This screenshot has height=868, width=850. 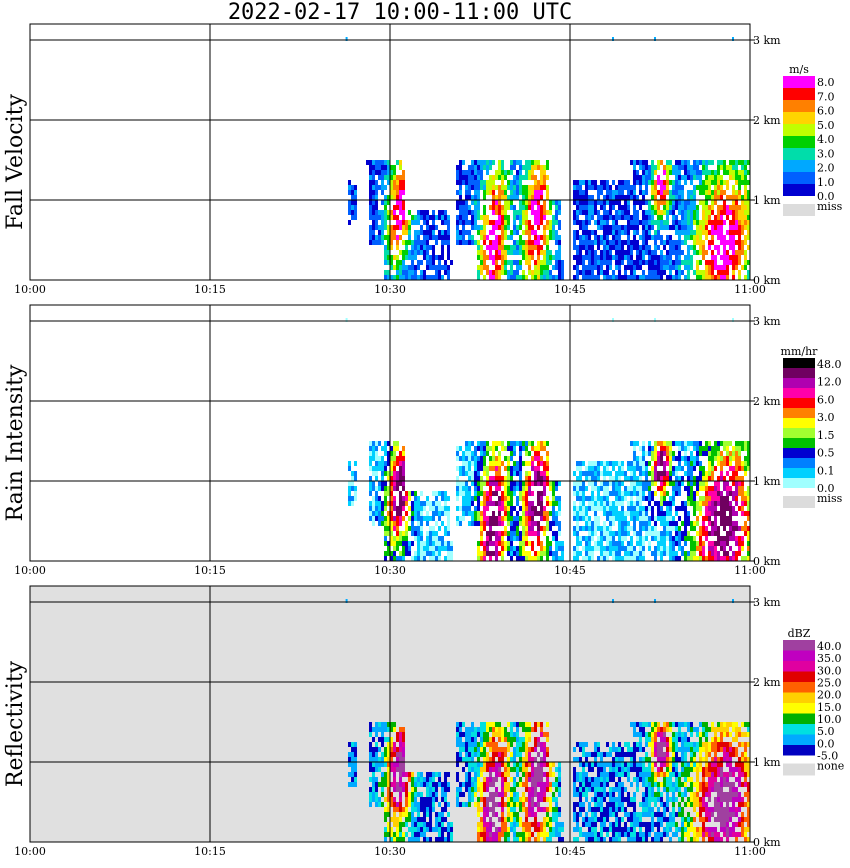 What do you see at coordinates (800, 351) in the screenshot?
I see `legend-unit: mm/hr` at bounding box center [800, 351].